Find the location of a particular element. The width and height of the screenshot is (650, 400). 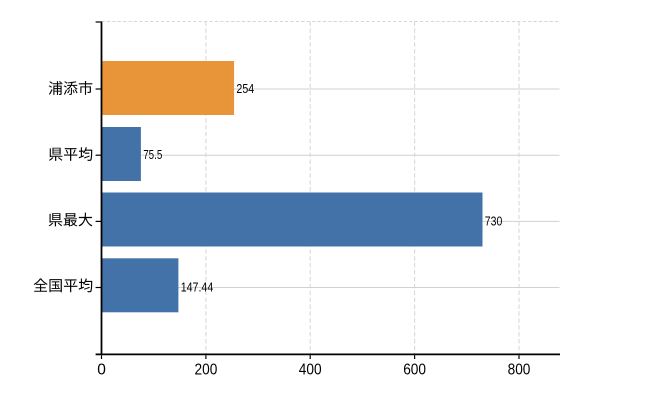

svg-text: 800 is located at coordinates (519, 370).